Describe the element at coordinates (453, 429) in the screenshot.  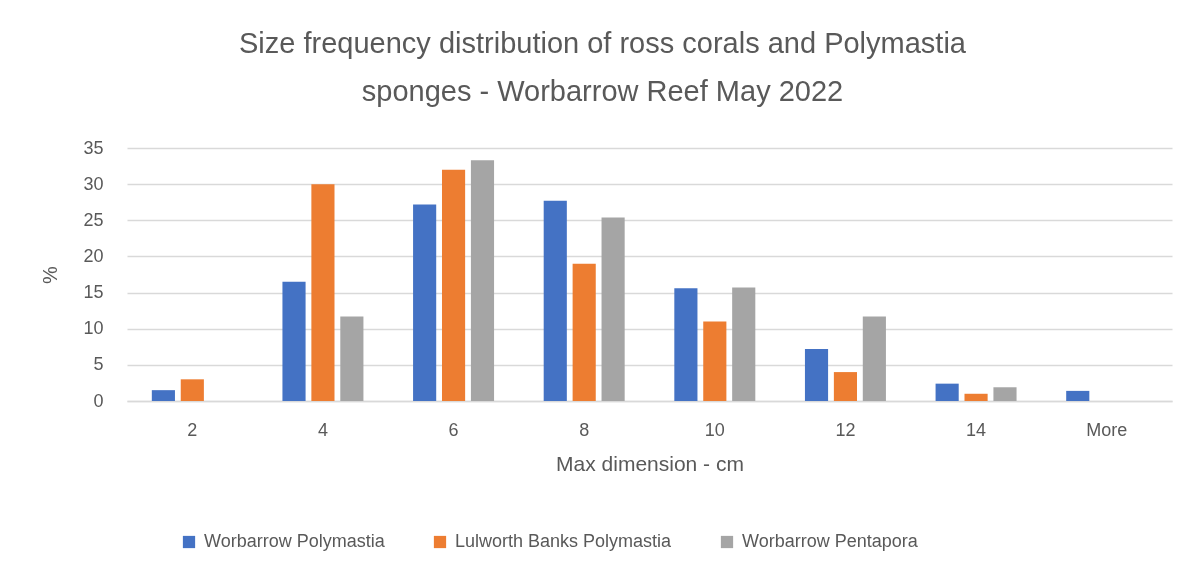
I see `x-tick-label: 6` at that location.